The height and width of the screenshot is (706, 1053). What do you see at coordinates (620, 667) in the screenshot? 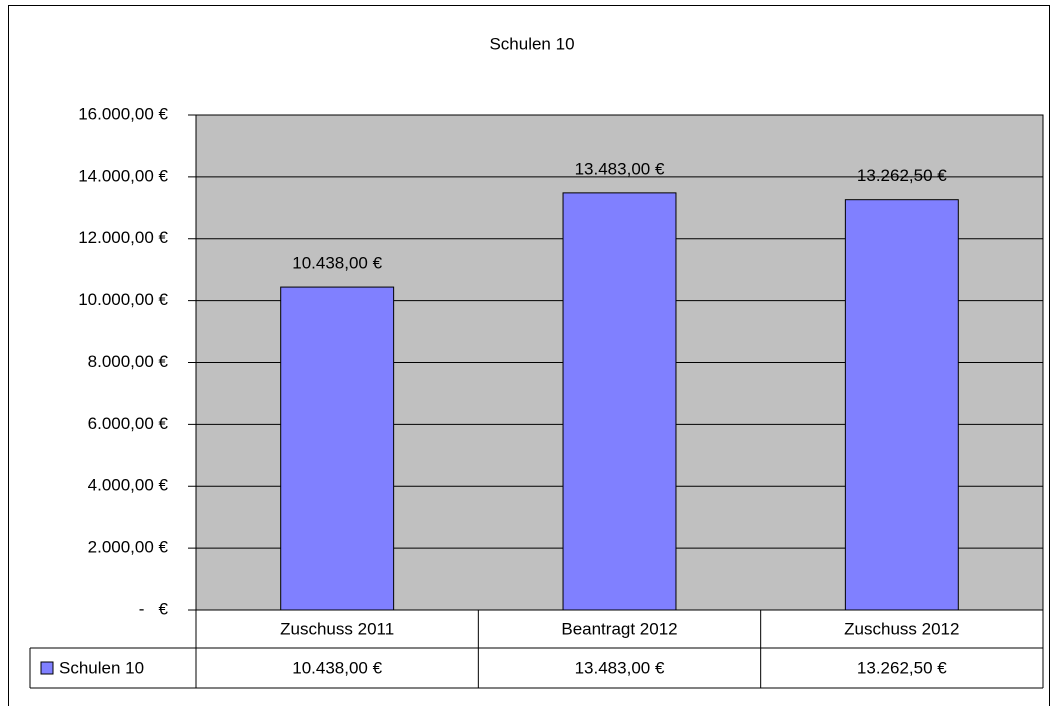
I see `table-value: 13.483,00 €` at bounding box center [620, 667].